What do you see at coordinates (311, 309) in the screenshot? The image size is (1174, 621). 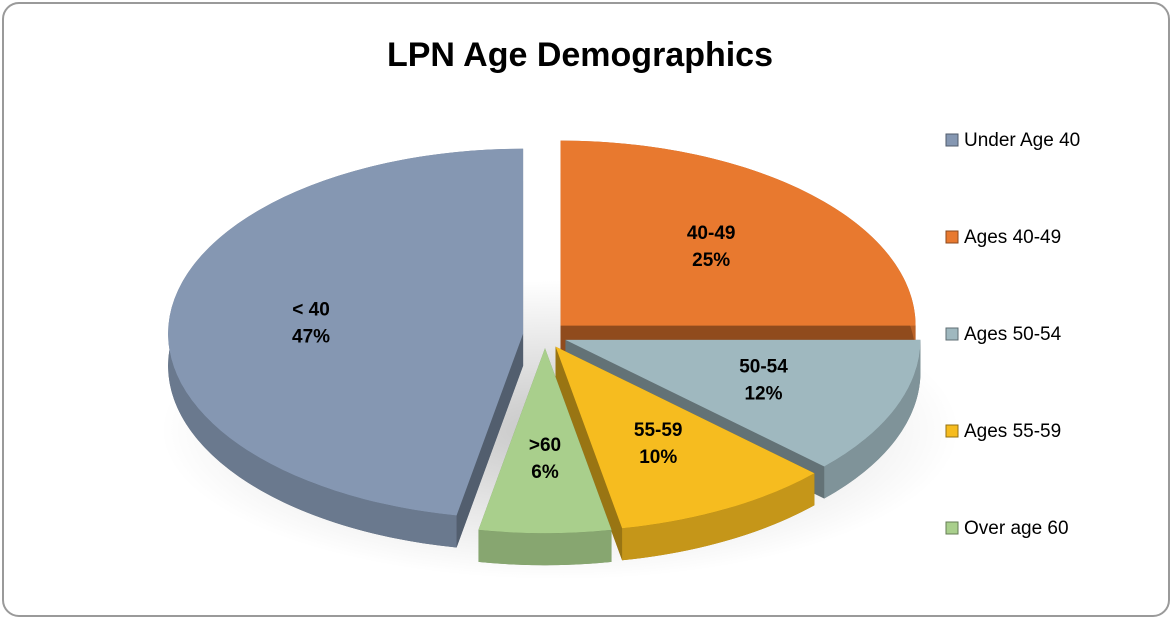 I see `slice-label: < 40` at bounding box center [311, 309].